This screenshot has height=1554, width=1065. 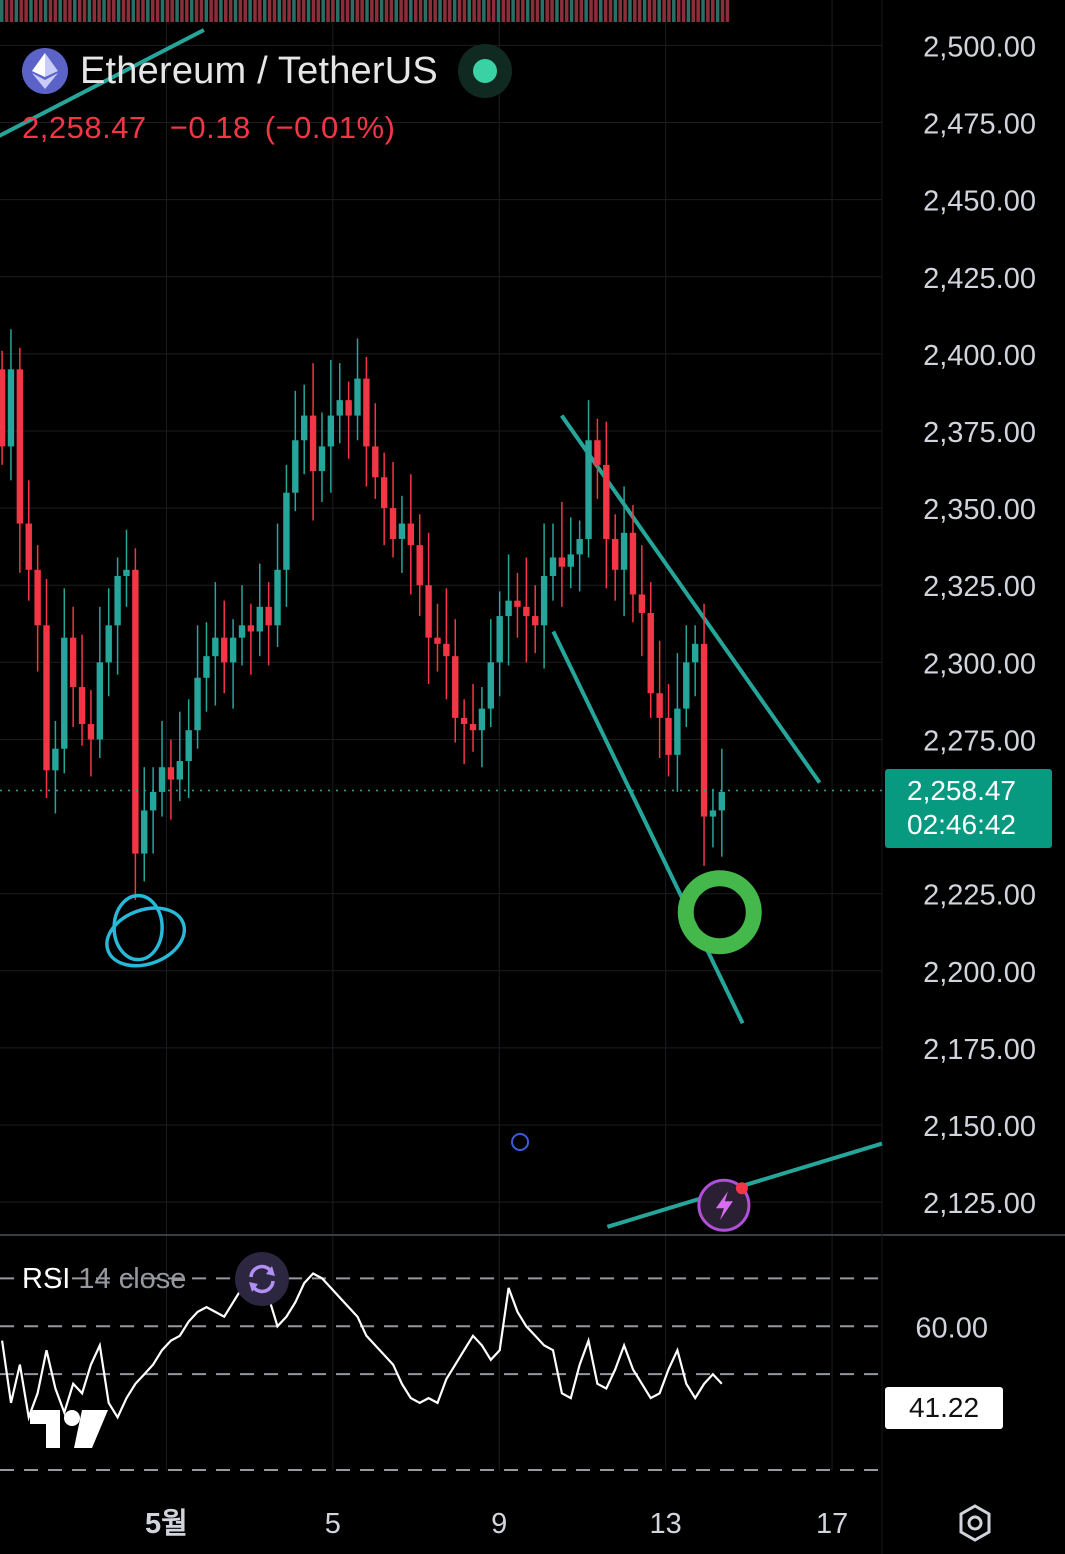 What do you see at coordinates (484, 71) in the screenshot?
I see `market-status-icon` at bounding box center [484, 71].